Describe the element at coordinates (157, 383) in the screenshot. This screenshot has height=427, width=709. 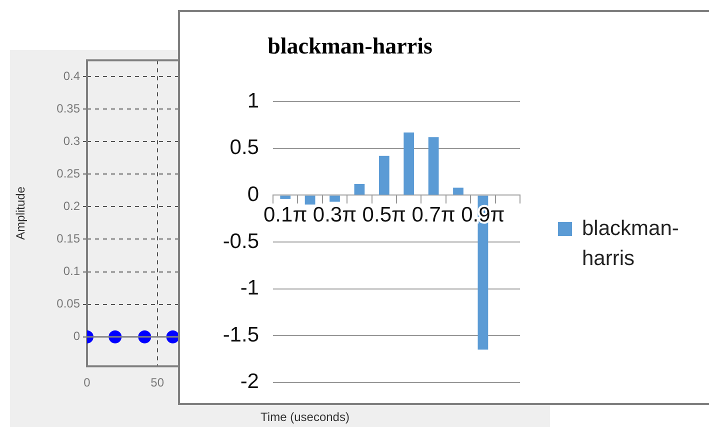
I see `x-tick-label: 50` at that location.